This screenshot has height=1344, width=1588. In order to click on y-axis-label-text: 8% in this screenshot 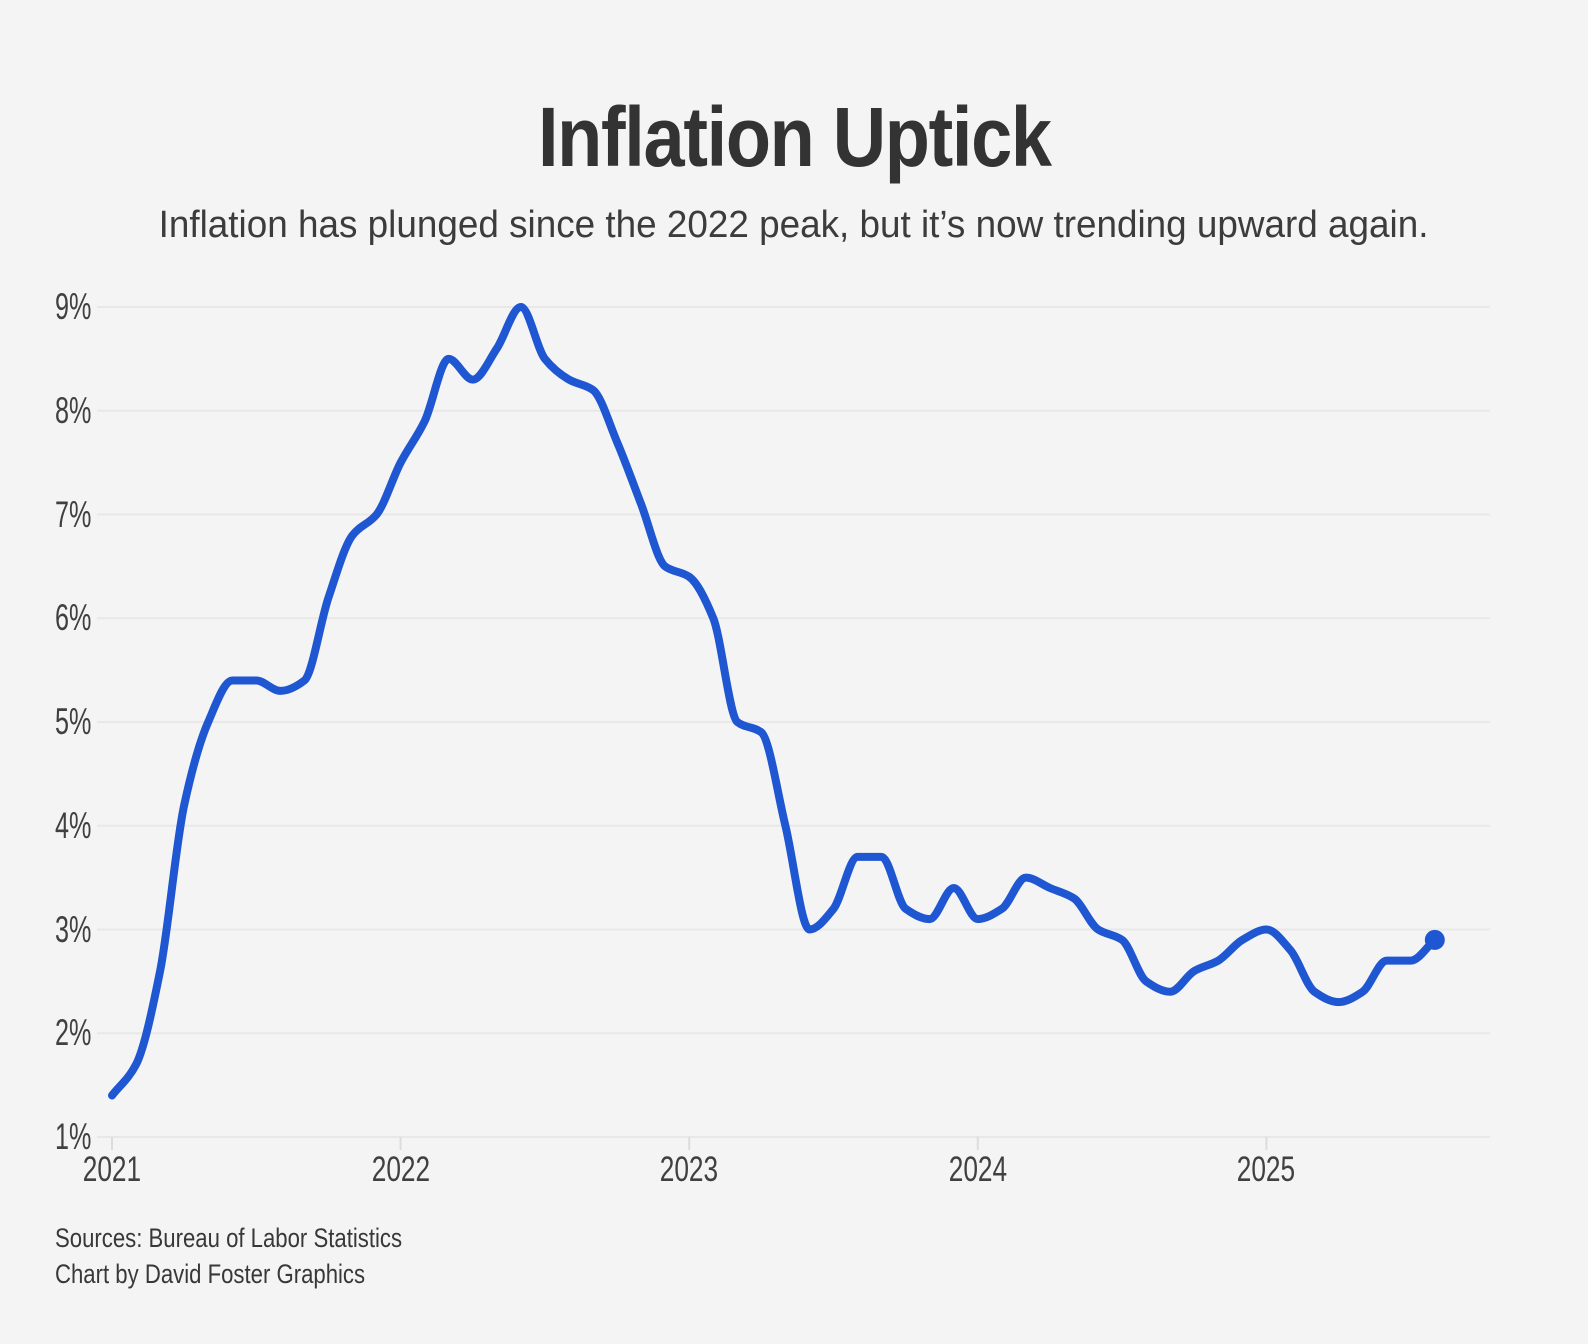, I will do `click(73, 410)`.